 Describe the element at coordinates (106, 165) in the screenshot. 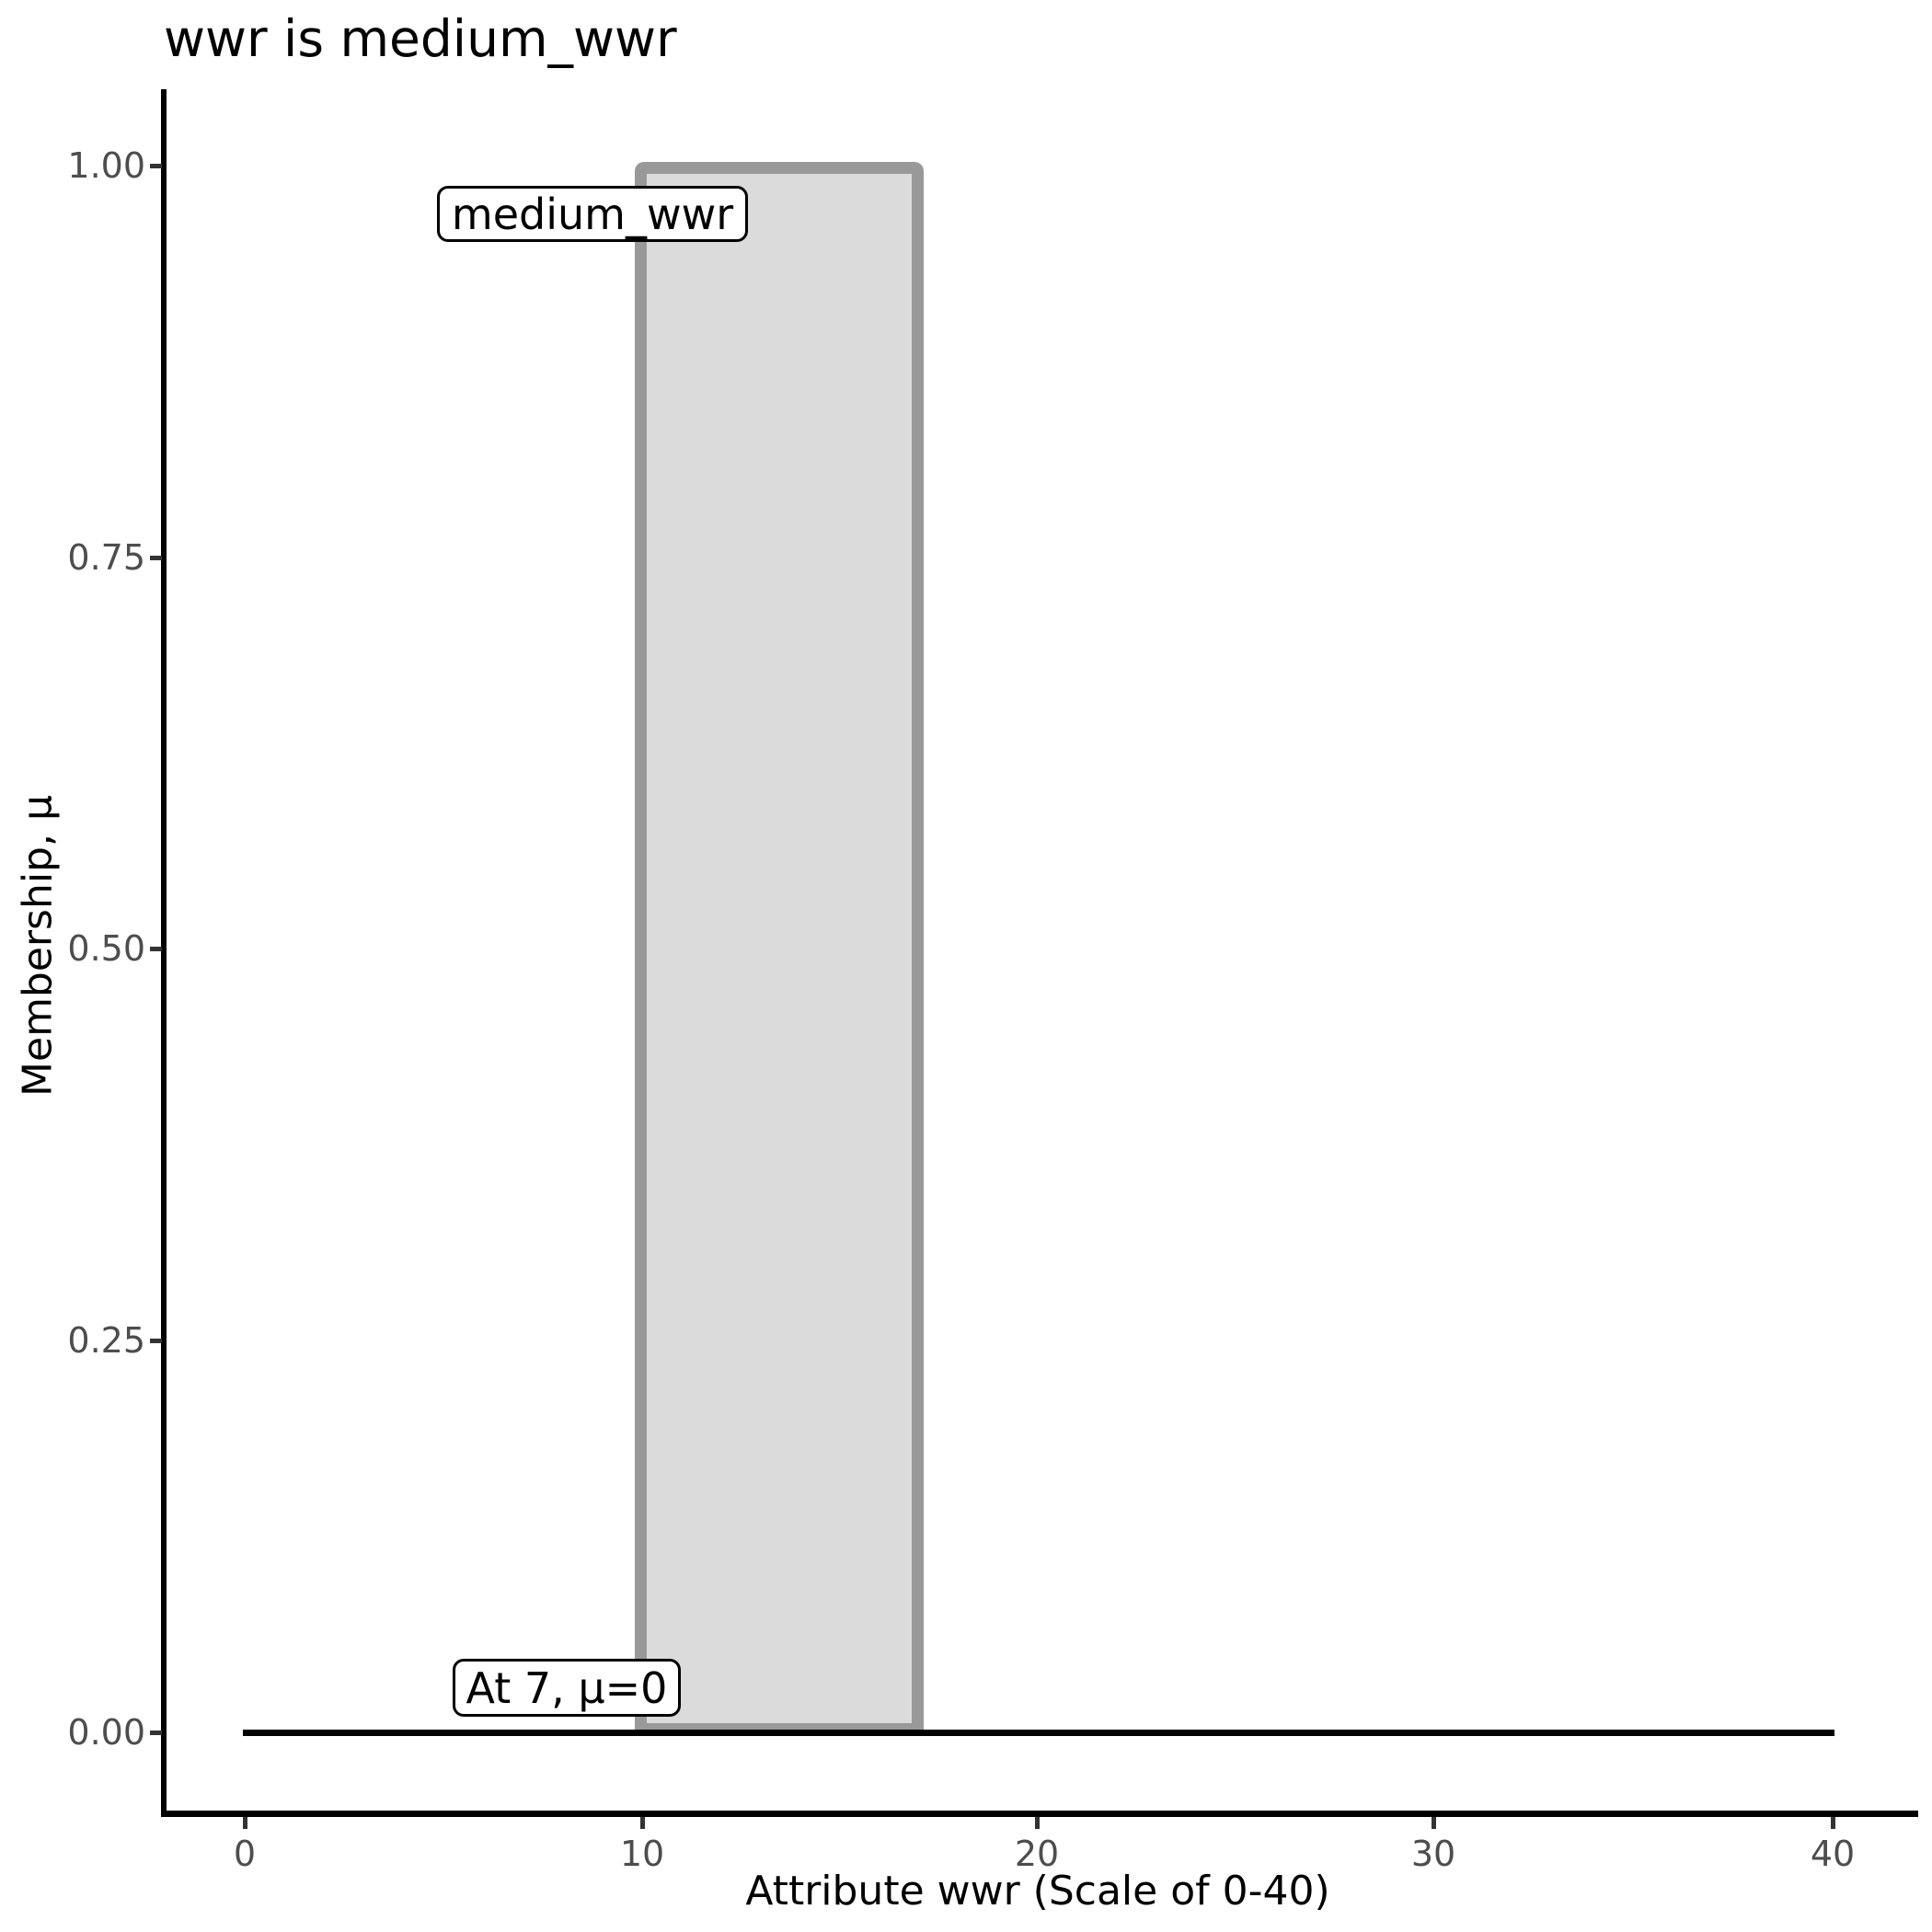

I see `y-tick-label: 1.00` at that location.